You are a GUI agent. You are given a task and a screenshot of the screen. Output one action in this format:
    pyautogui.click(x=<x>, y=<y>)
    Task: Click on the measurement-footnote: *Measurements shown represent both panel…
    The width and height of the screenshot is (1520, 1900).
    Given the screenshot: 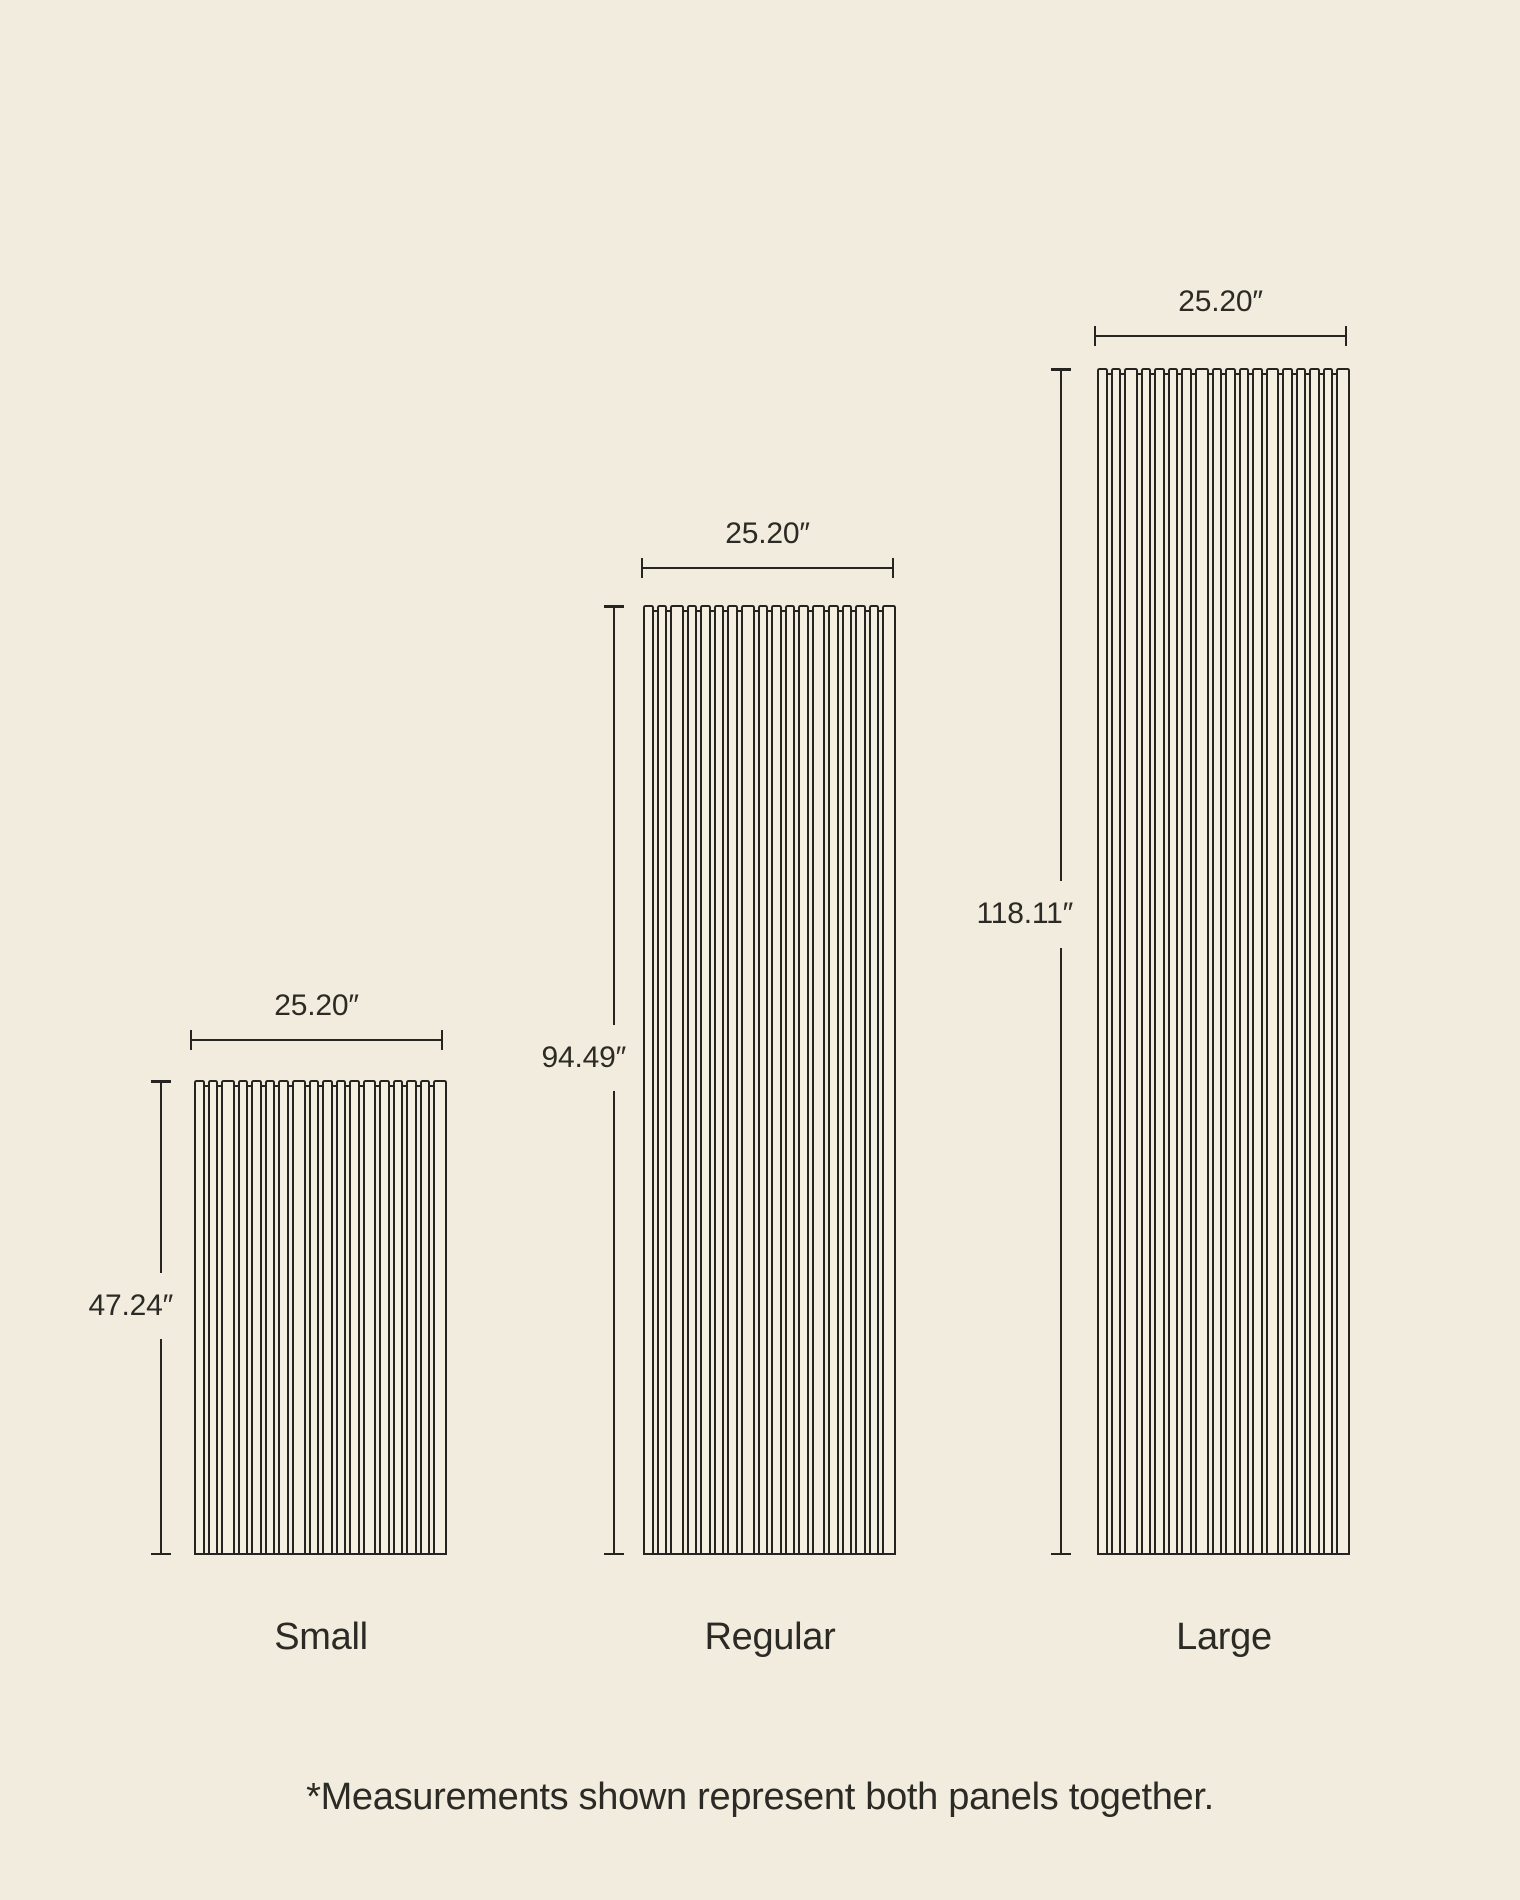 What is the action you would take?
    pyautogui.click(x=760, y=1797)
    